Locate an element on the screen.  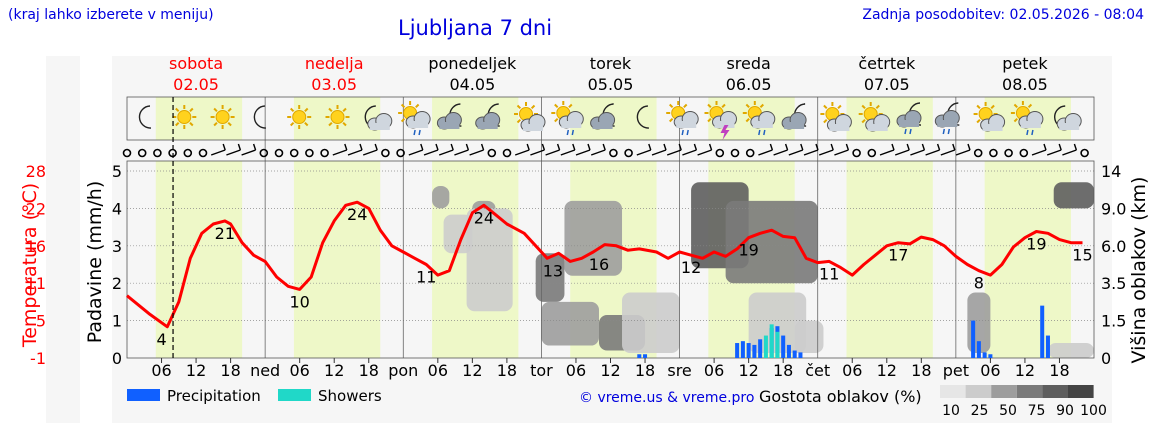
day-name: sobota is located at coordinates (196, 63).